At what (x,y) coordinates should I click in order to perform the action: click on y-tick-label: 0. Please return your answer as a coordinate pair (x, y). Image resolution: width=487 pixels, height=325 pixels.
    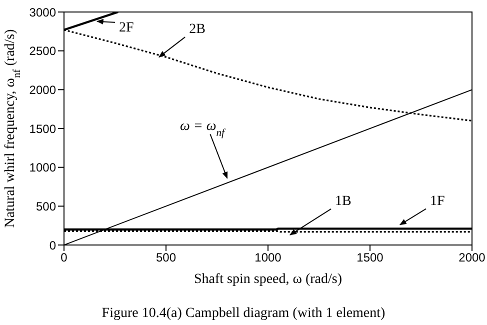
    Looking at the image, I should click on (52, 245).